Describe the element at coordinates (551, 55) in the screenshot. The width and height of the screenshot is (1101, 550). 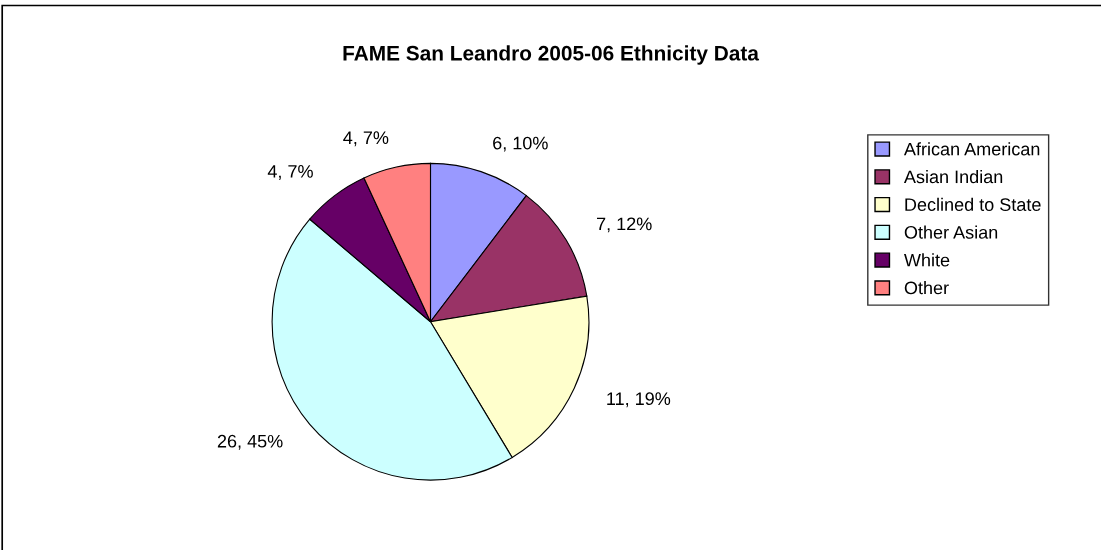
I see `chart-title: FAME San Leandro 2005-06 Ethnicity Data` at that location.